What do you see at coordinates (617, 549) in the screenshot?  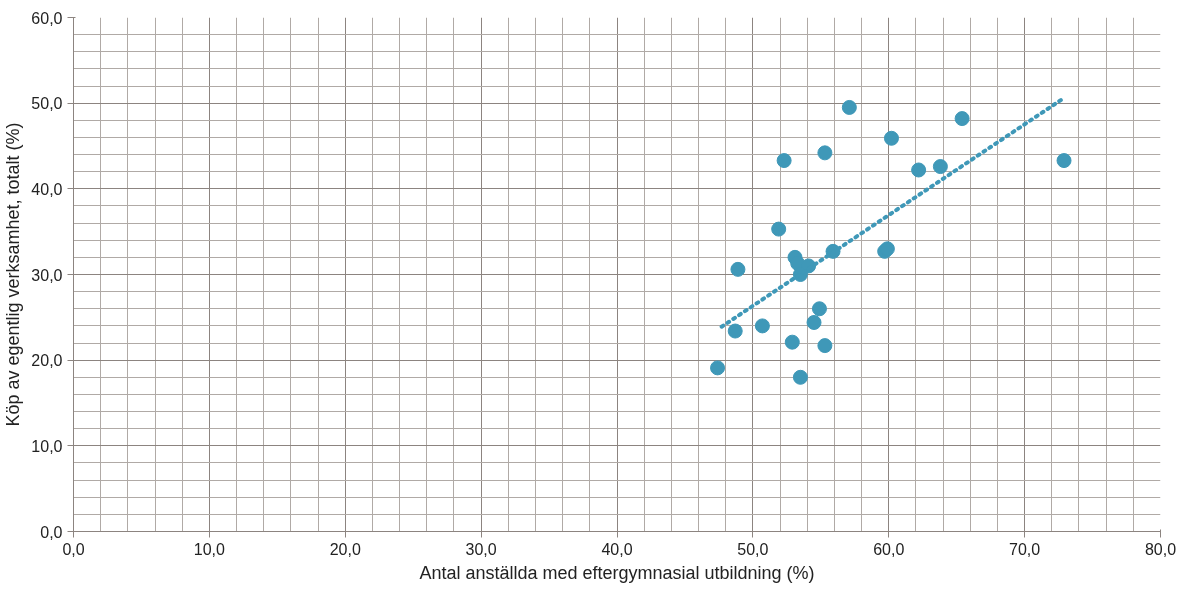 I see `x-tick-label: 40,0` at bounding box center [617, 549].